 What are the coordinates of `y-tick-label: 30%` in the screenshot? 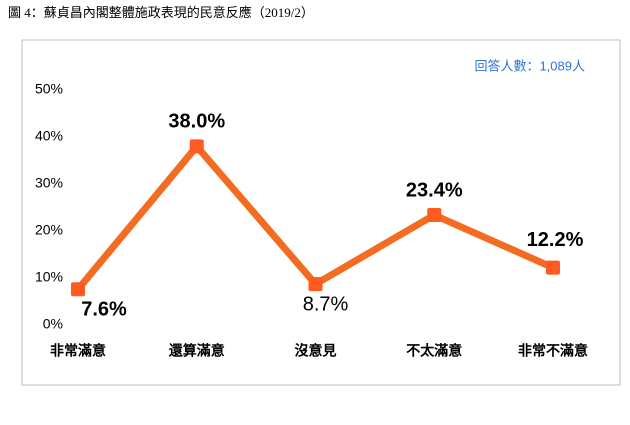 It's located at (49, 183).